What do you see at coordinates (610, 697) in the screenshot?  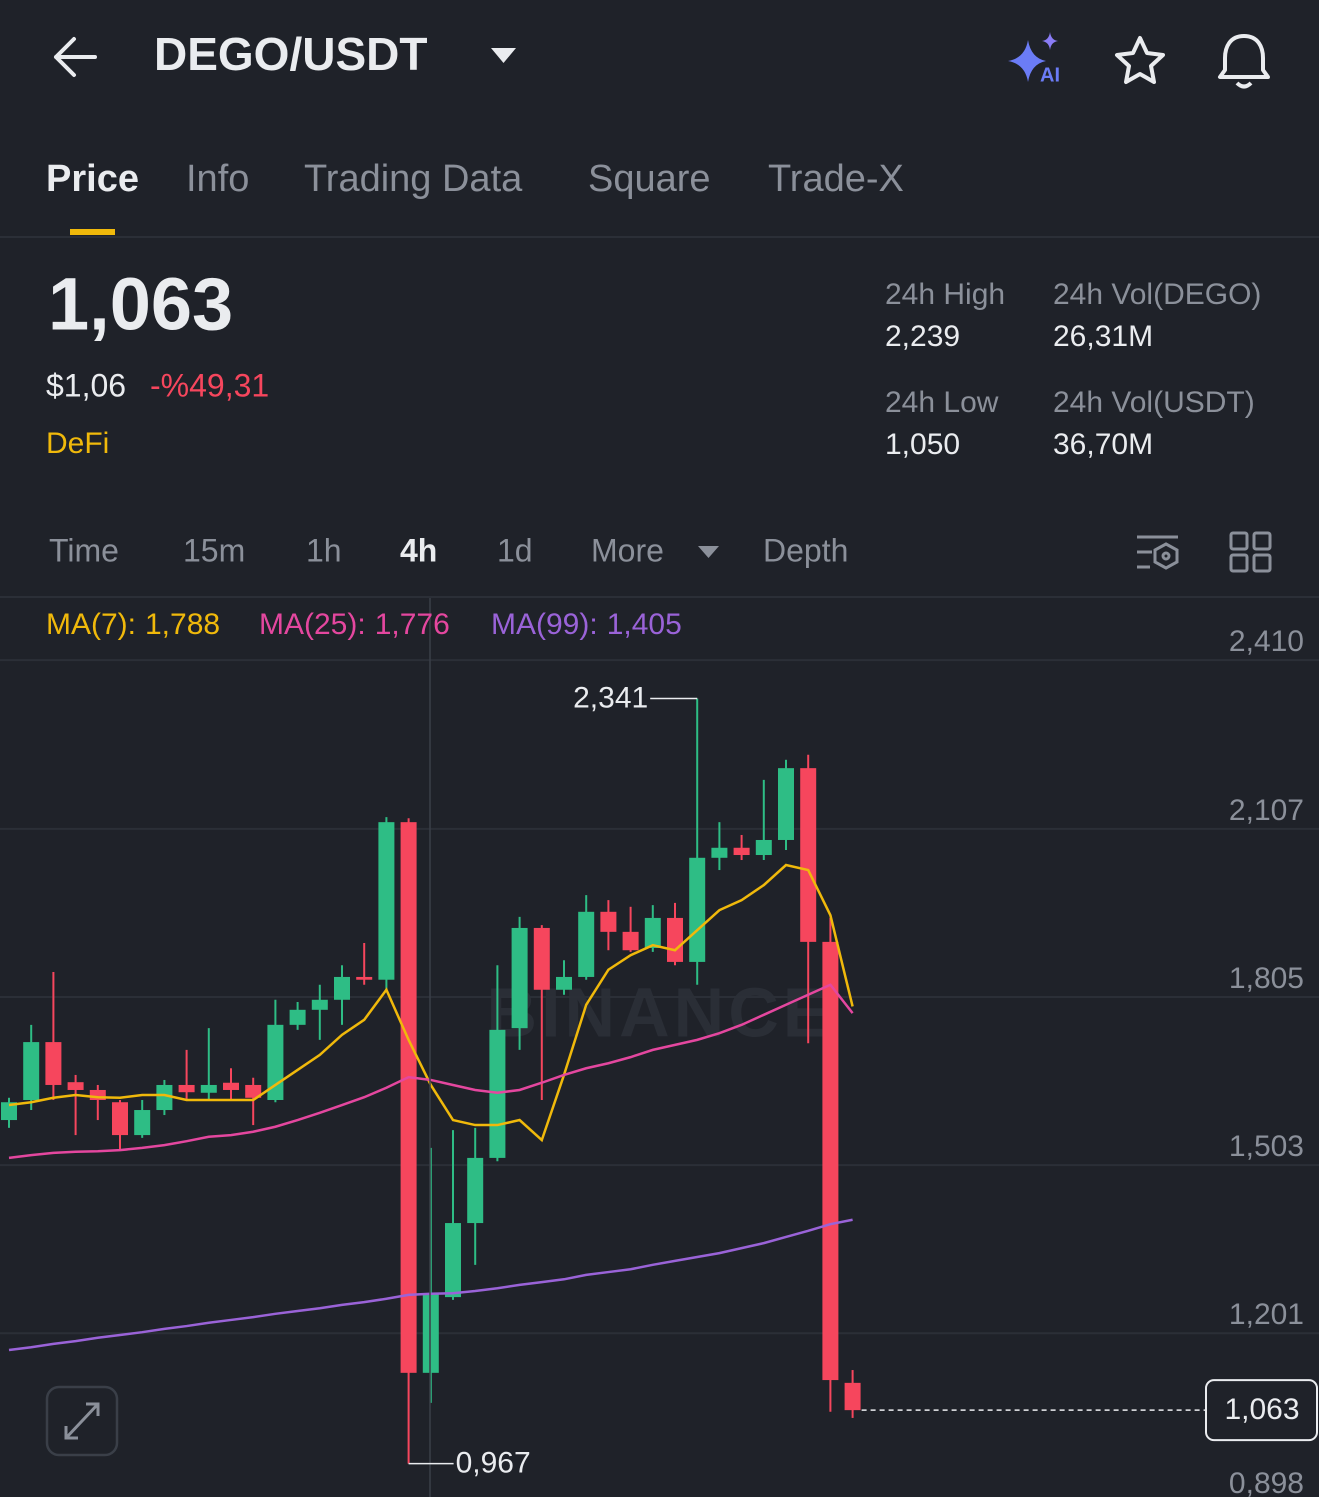 I see `annotation-label: 2,341` at bounding box center [610, 697].